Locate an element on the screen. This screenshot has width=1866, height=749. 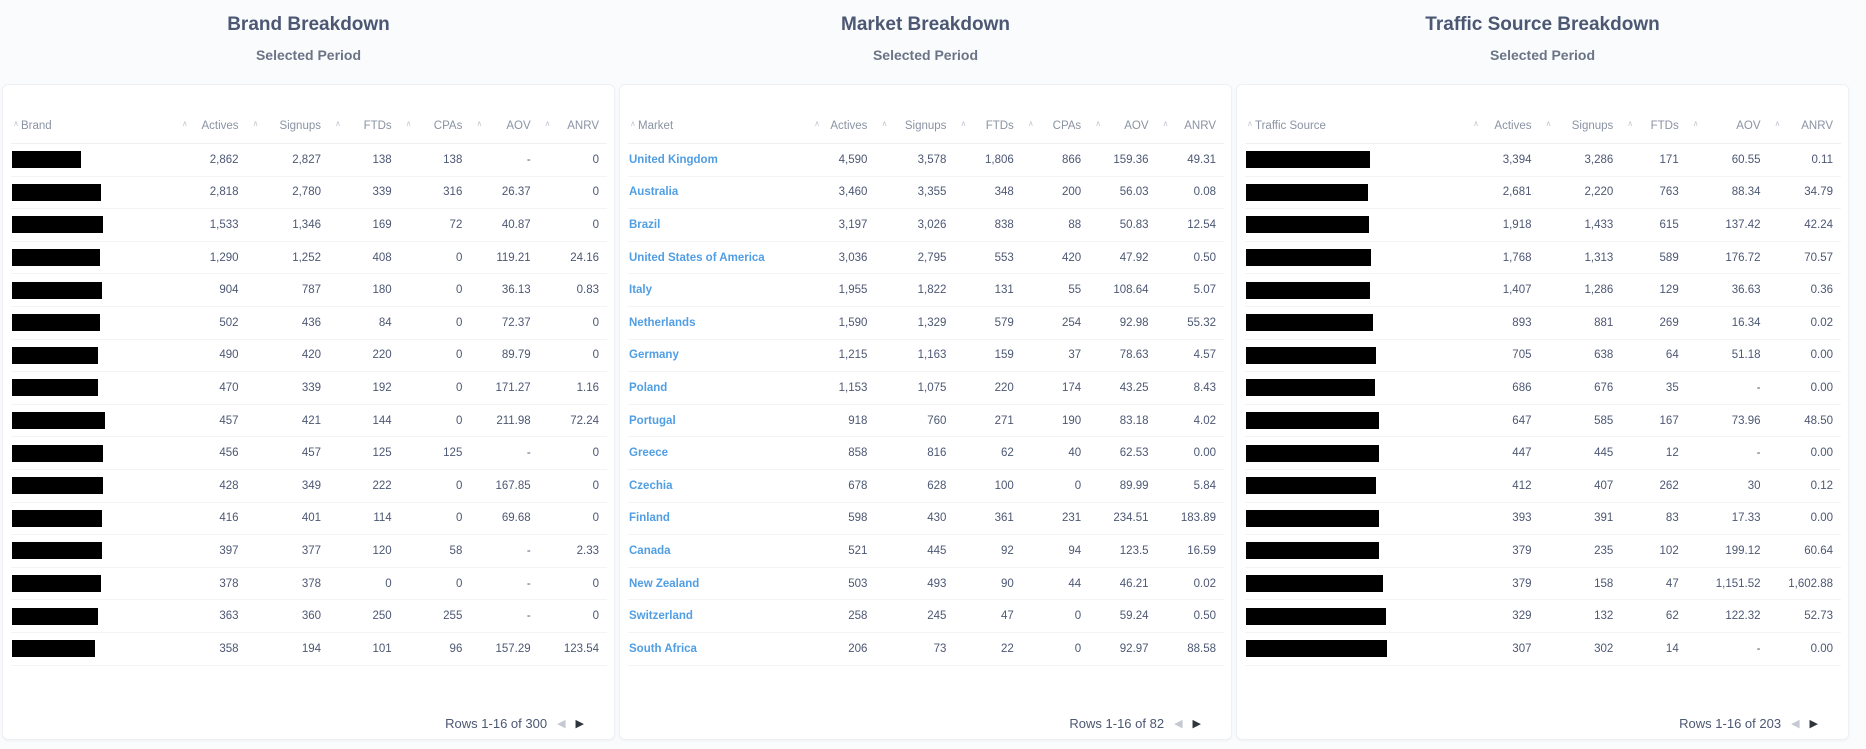
row-name-link: United Kingdom is located at coordinates (718, 160).